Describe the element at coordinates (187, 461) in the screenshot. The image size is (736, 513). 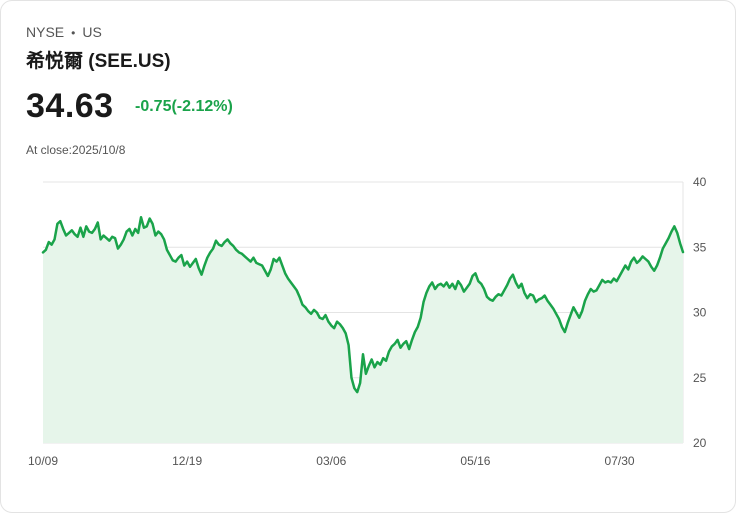
I see `x-tick-label: 12/19` at that location.